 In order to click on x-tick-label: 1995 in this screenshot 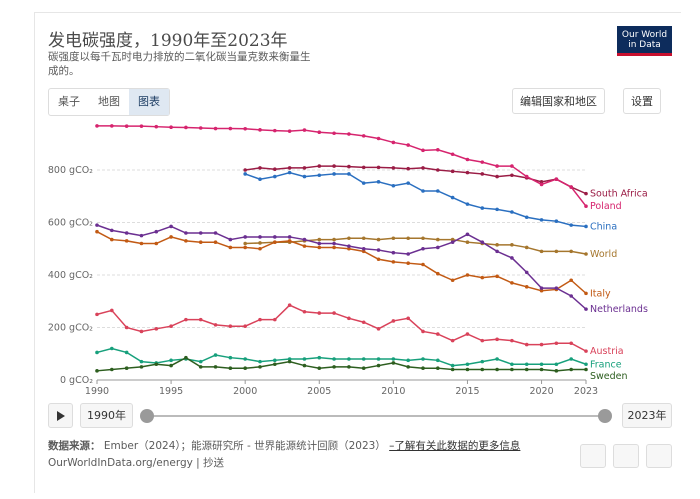, I will do `click(171, 391)`.